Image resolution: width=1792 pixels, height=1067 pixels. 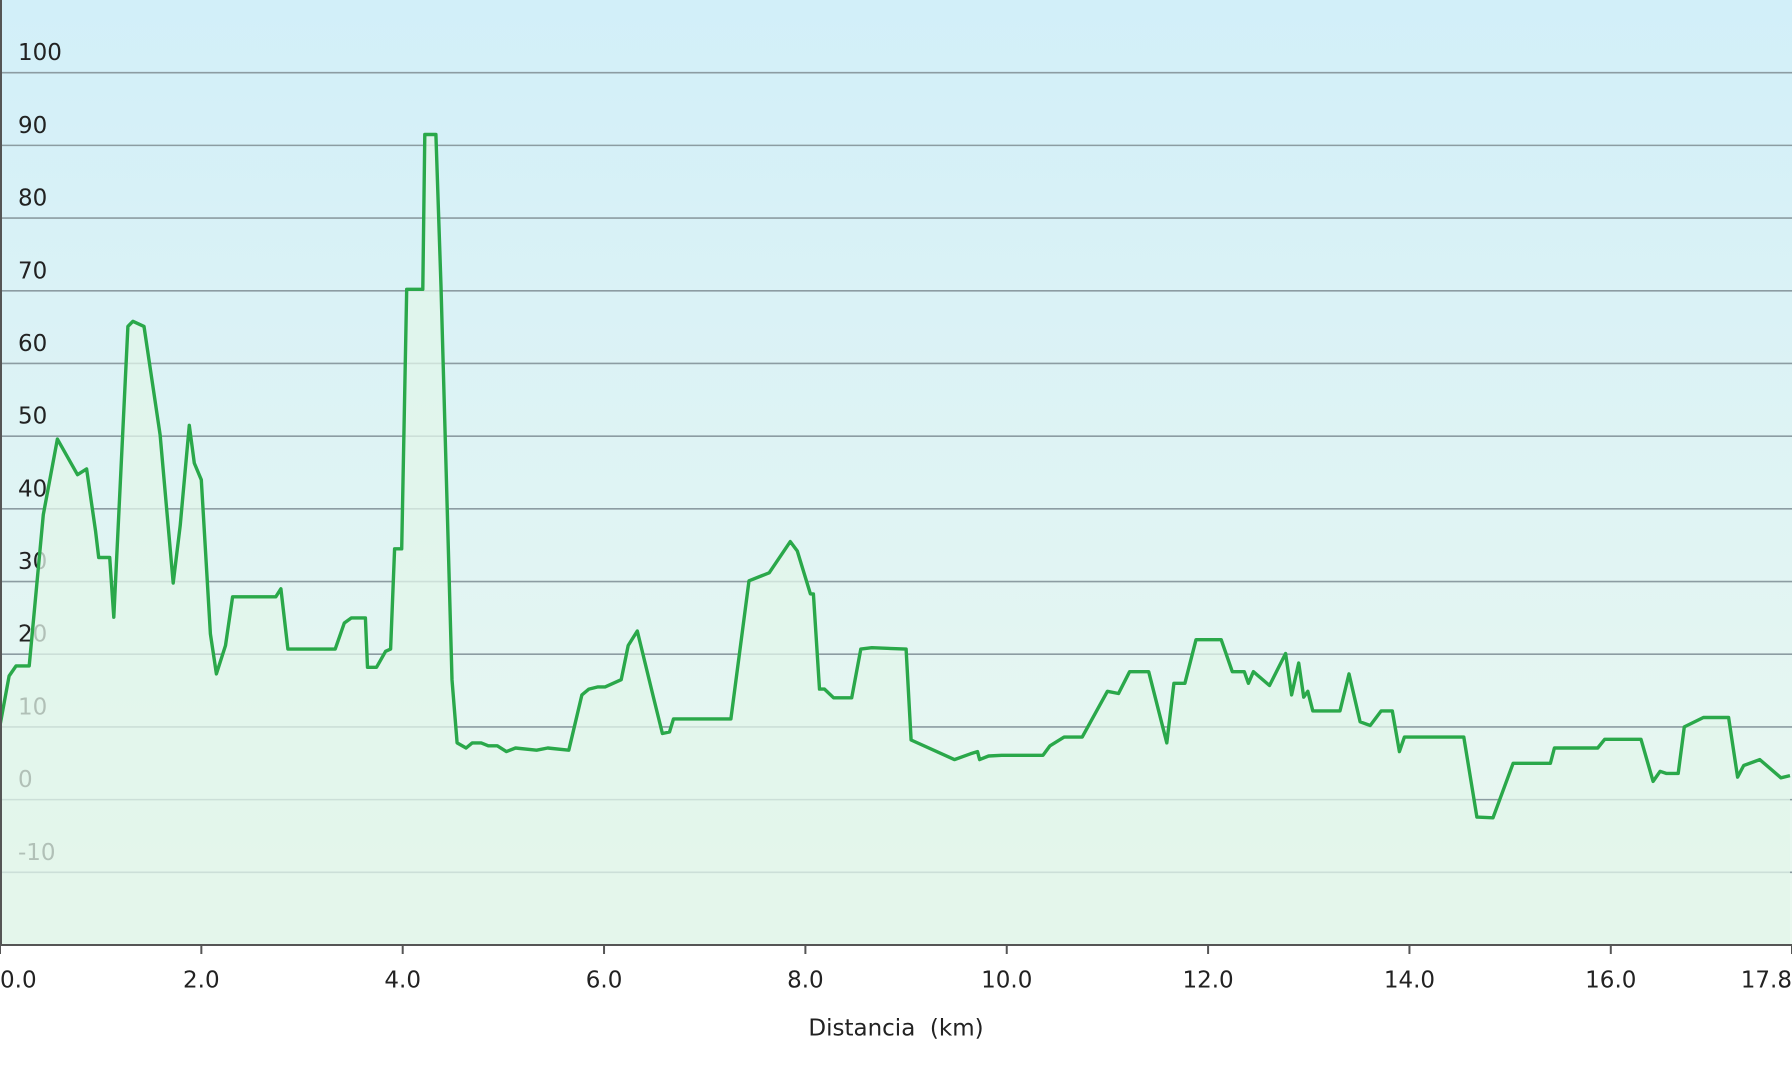 I want to click on x-tick-label: 14.0, so click(x=1409, y=981).